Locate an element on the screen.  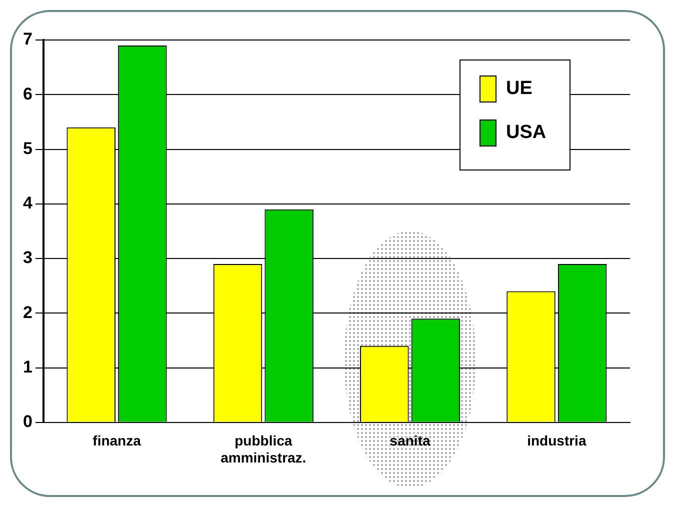
x-tick-label: sanita is located at coordinates (410, 440).